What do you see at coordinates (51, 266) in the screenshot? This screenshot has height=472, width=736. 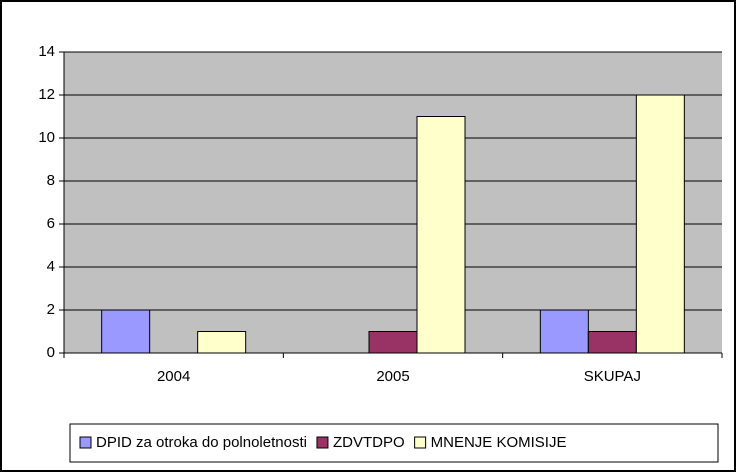 I see `y-tick-label: 4` at bounding box center [51, 266].